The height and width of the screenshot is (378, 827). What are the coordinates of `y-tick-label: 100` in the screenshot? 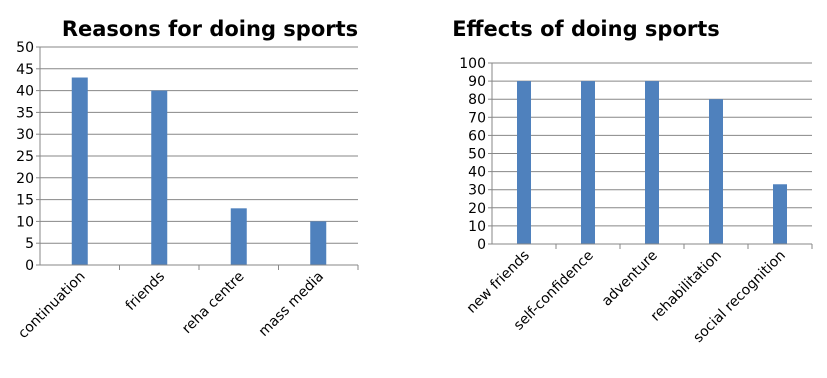 It's located at (472, 64).